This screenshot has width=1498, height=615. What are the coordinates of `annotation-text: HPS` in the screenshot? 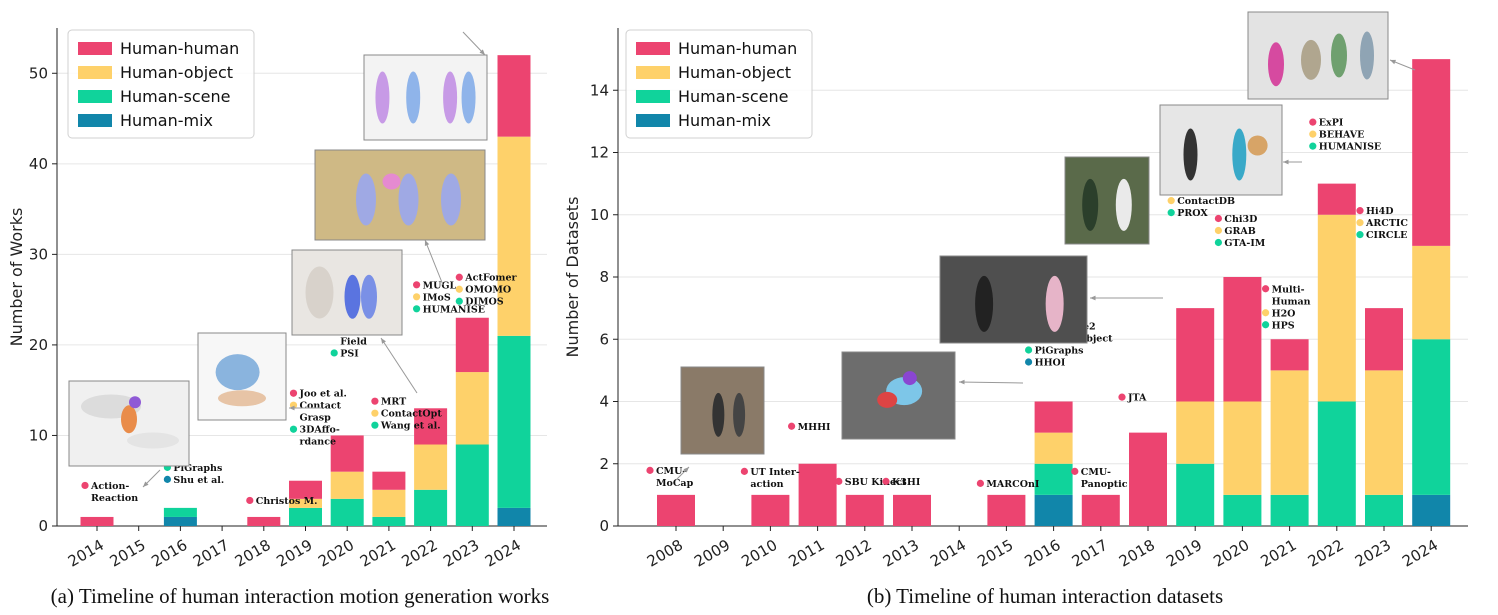 It's located at (1283, 325).